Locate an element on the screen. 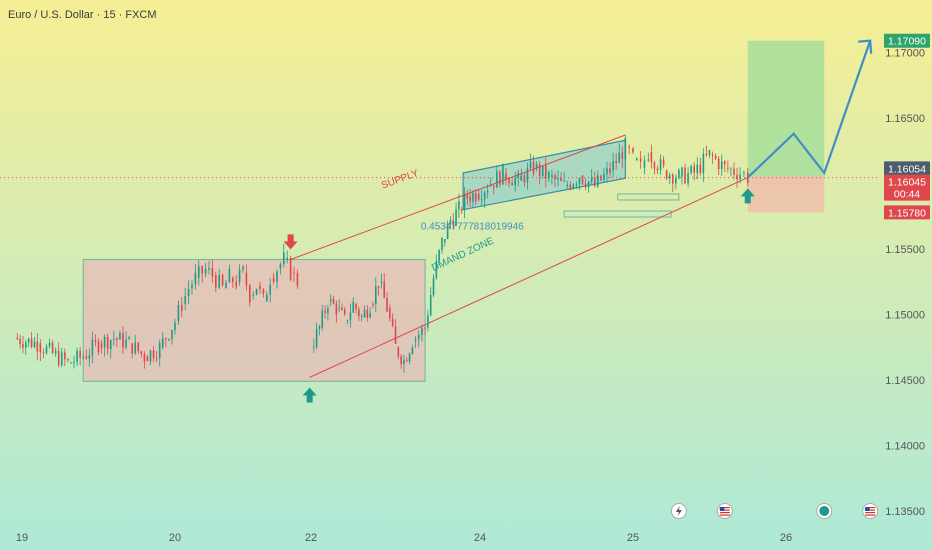 This screenshot has height=550, width=932. price-label: 1.16054 is located at coordinates (907, 169).